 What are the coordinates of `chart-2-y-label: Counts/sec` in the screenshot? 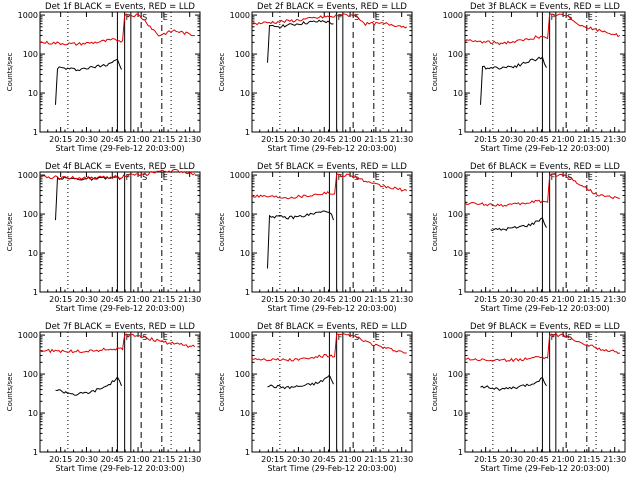 It's located at (222, 72).